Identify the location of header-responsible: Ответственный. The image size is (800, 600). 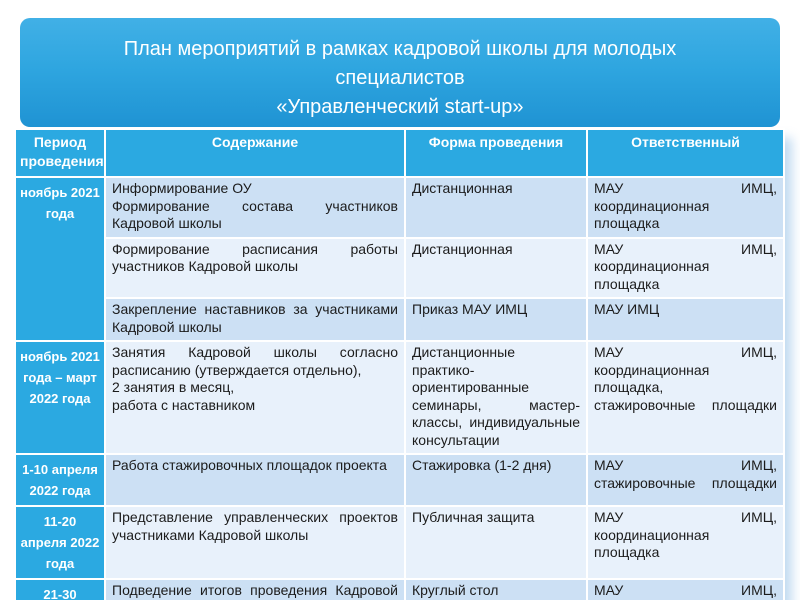
(685, 153).